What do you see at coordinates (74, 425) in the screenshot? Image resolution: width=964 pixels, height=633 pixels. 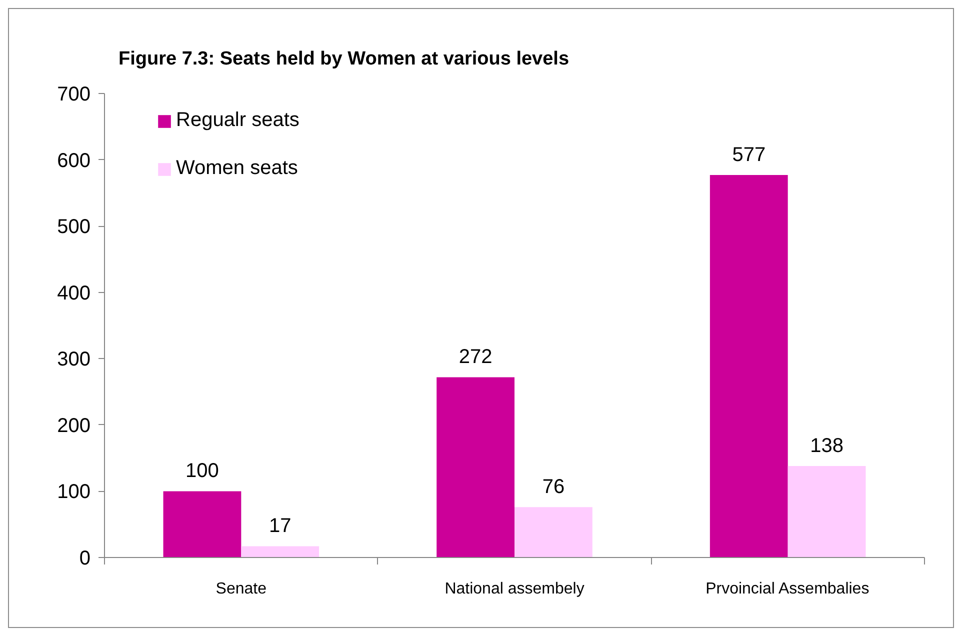 I see `y-tick-label: 200` at bounding box center [74, 425].